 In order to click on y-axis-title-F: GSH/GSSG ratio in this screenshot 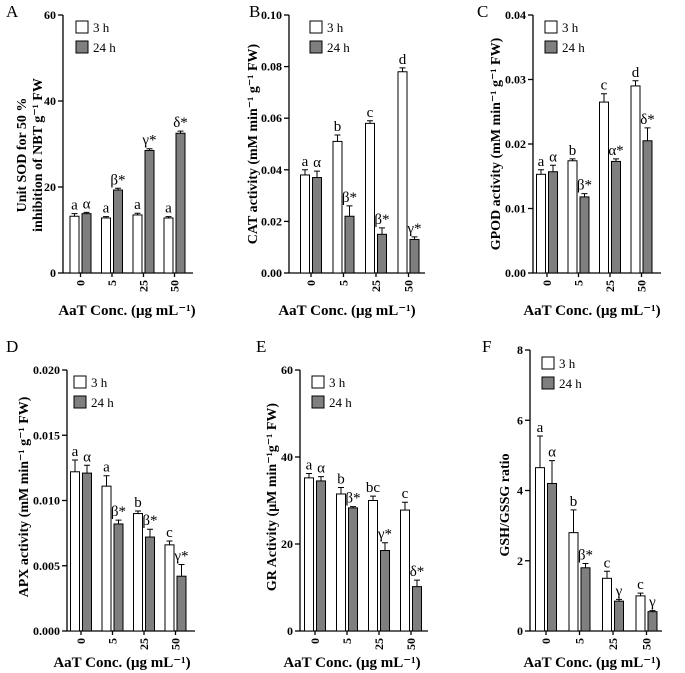, I will do `click(505, 504)`.